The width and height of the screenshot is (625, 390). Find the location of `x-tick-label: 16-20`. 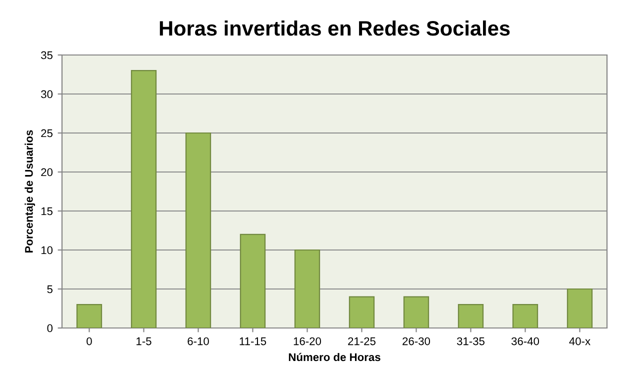

x-tick-label: 16-20 is located at coordinates (308, 341).